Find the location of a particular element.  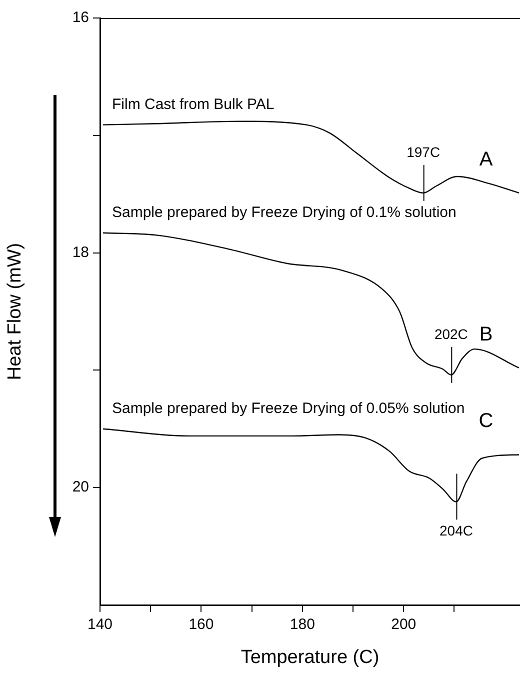

x-tick-label: 200 is located at coordinates (403, 625).